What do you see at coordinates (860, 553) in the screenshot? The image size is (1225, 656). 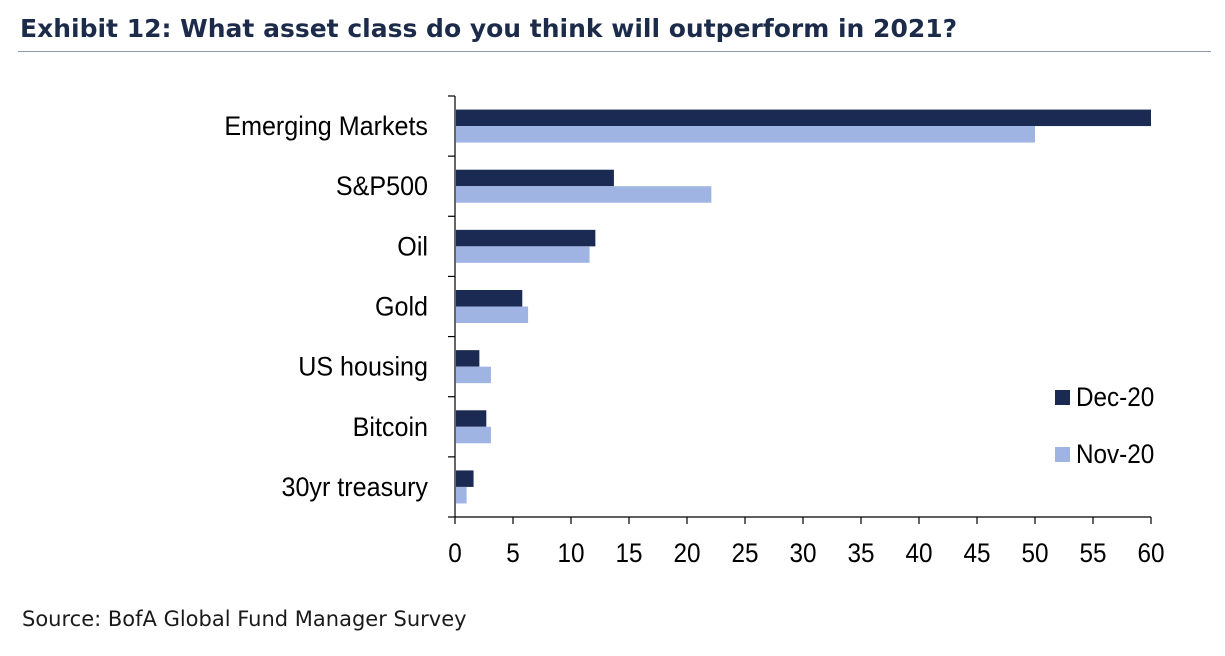 I see `x-tick-label-35: 35` at bounding box center [860, 553].